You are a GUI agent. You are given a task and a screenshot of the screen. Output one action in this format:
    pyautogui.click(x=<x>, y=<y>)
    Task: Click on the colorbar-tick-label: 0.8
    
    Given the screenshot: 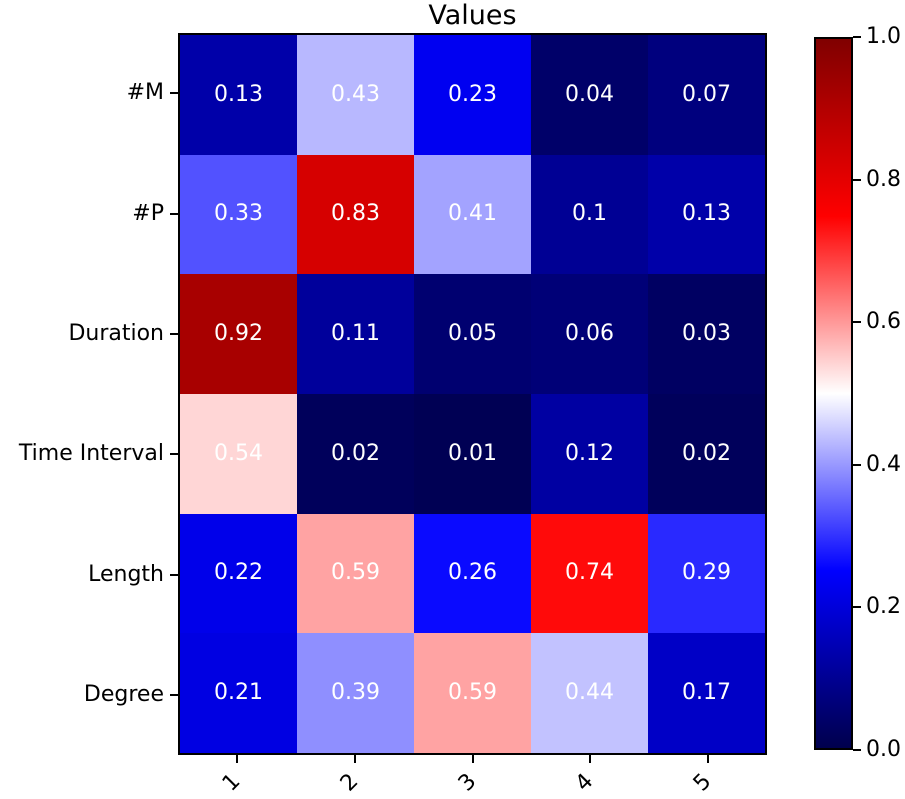 What is the action you would take?
    pyautogui.click(x=883, y=179)
    